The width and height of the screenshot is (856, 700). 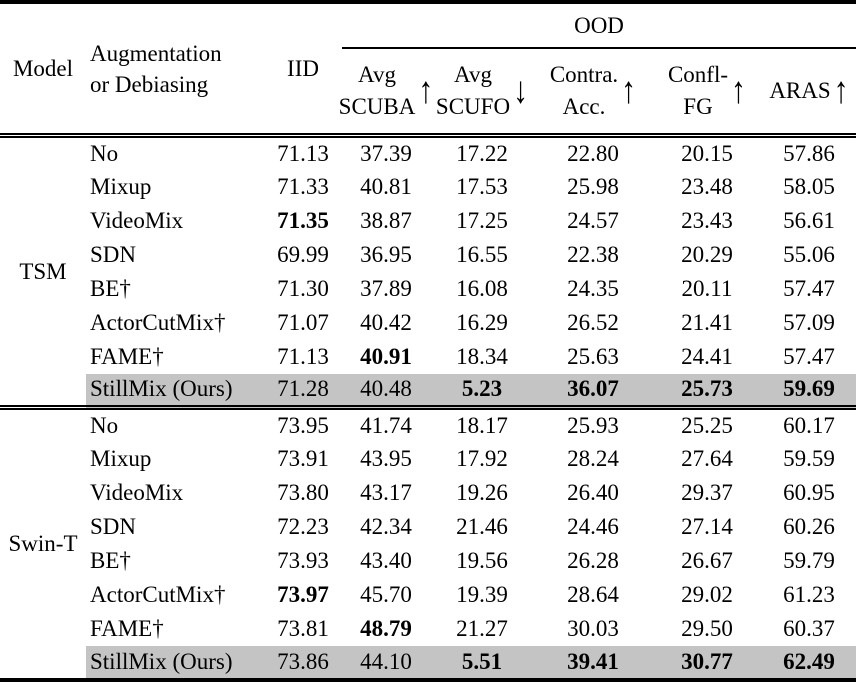 I want to click on table-row: SDN 69.99 36.95 16.55 22.38 20.29 55.06, so click(x=428, y=255).